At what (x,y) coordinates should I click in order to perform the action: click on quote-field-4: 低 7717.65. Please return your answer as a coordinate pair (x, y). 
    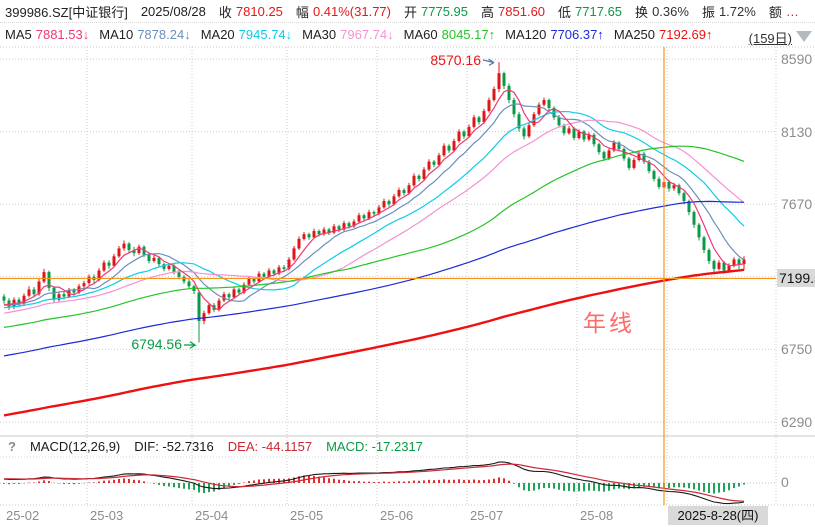
    Looking at the image, I should click on (590, 11).